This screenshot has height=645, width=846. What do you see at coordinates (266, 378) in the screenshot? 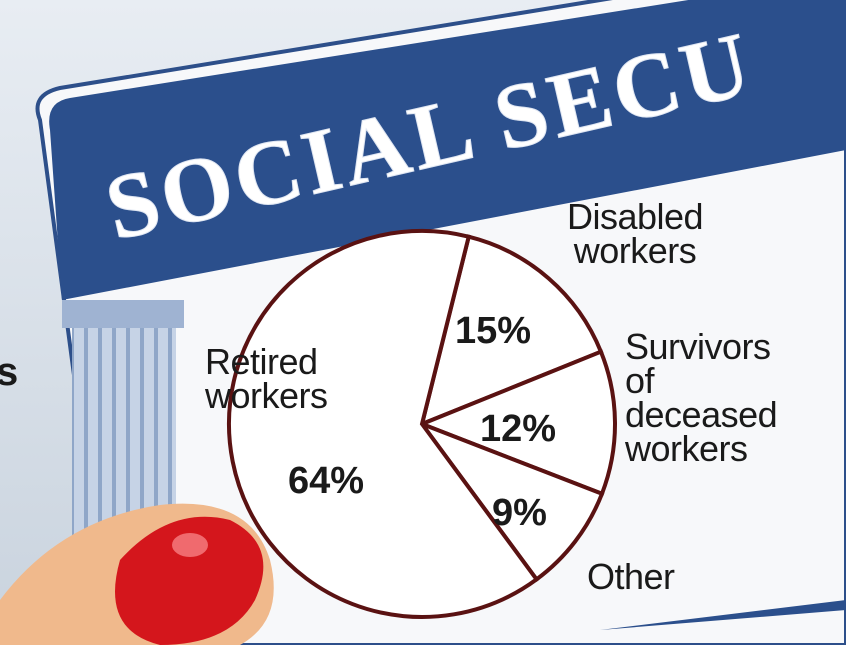
I see `category-label: Retired workers` at bounding box center [266, 378].